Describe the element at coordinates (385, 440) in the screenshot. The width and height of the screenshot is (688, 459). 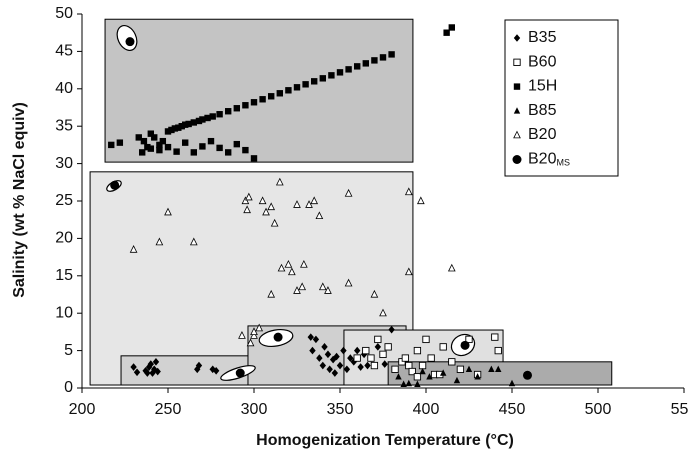
I see `x-axis-title: Homogenization Temperature (°C)` at that location.